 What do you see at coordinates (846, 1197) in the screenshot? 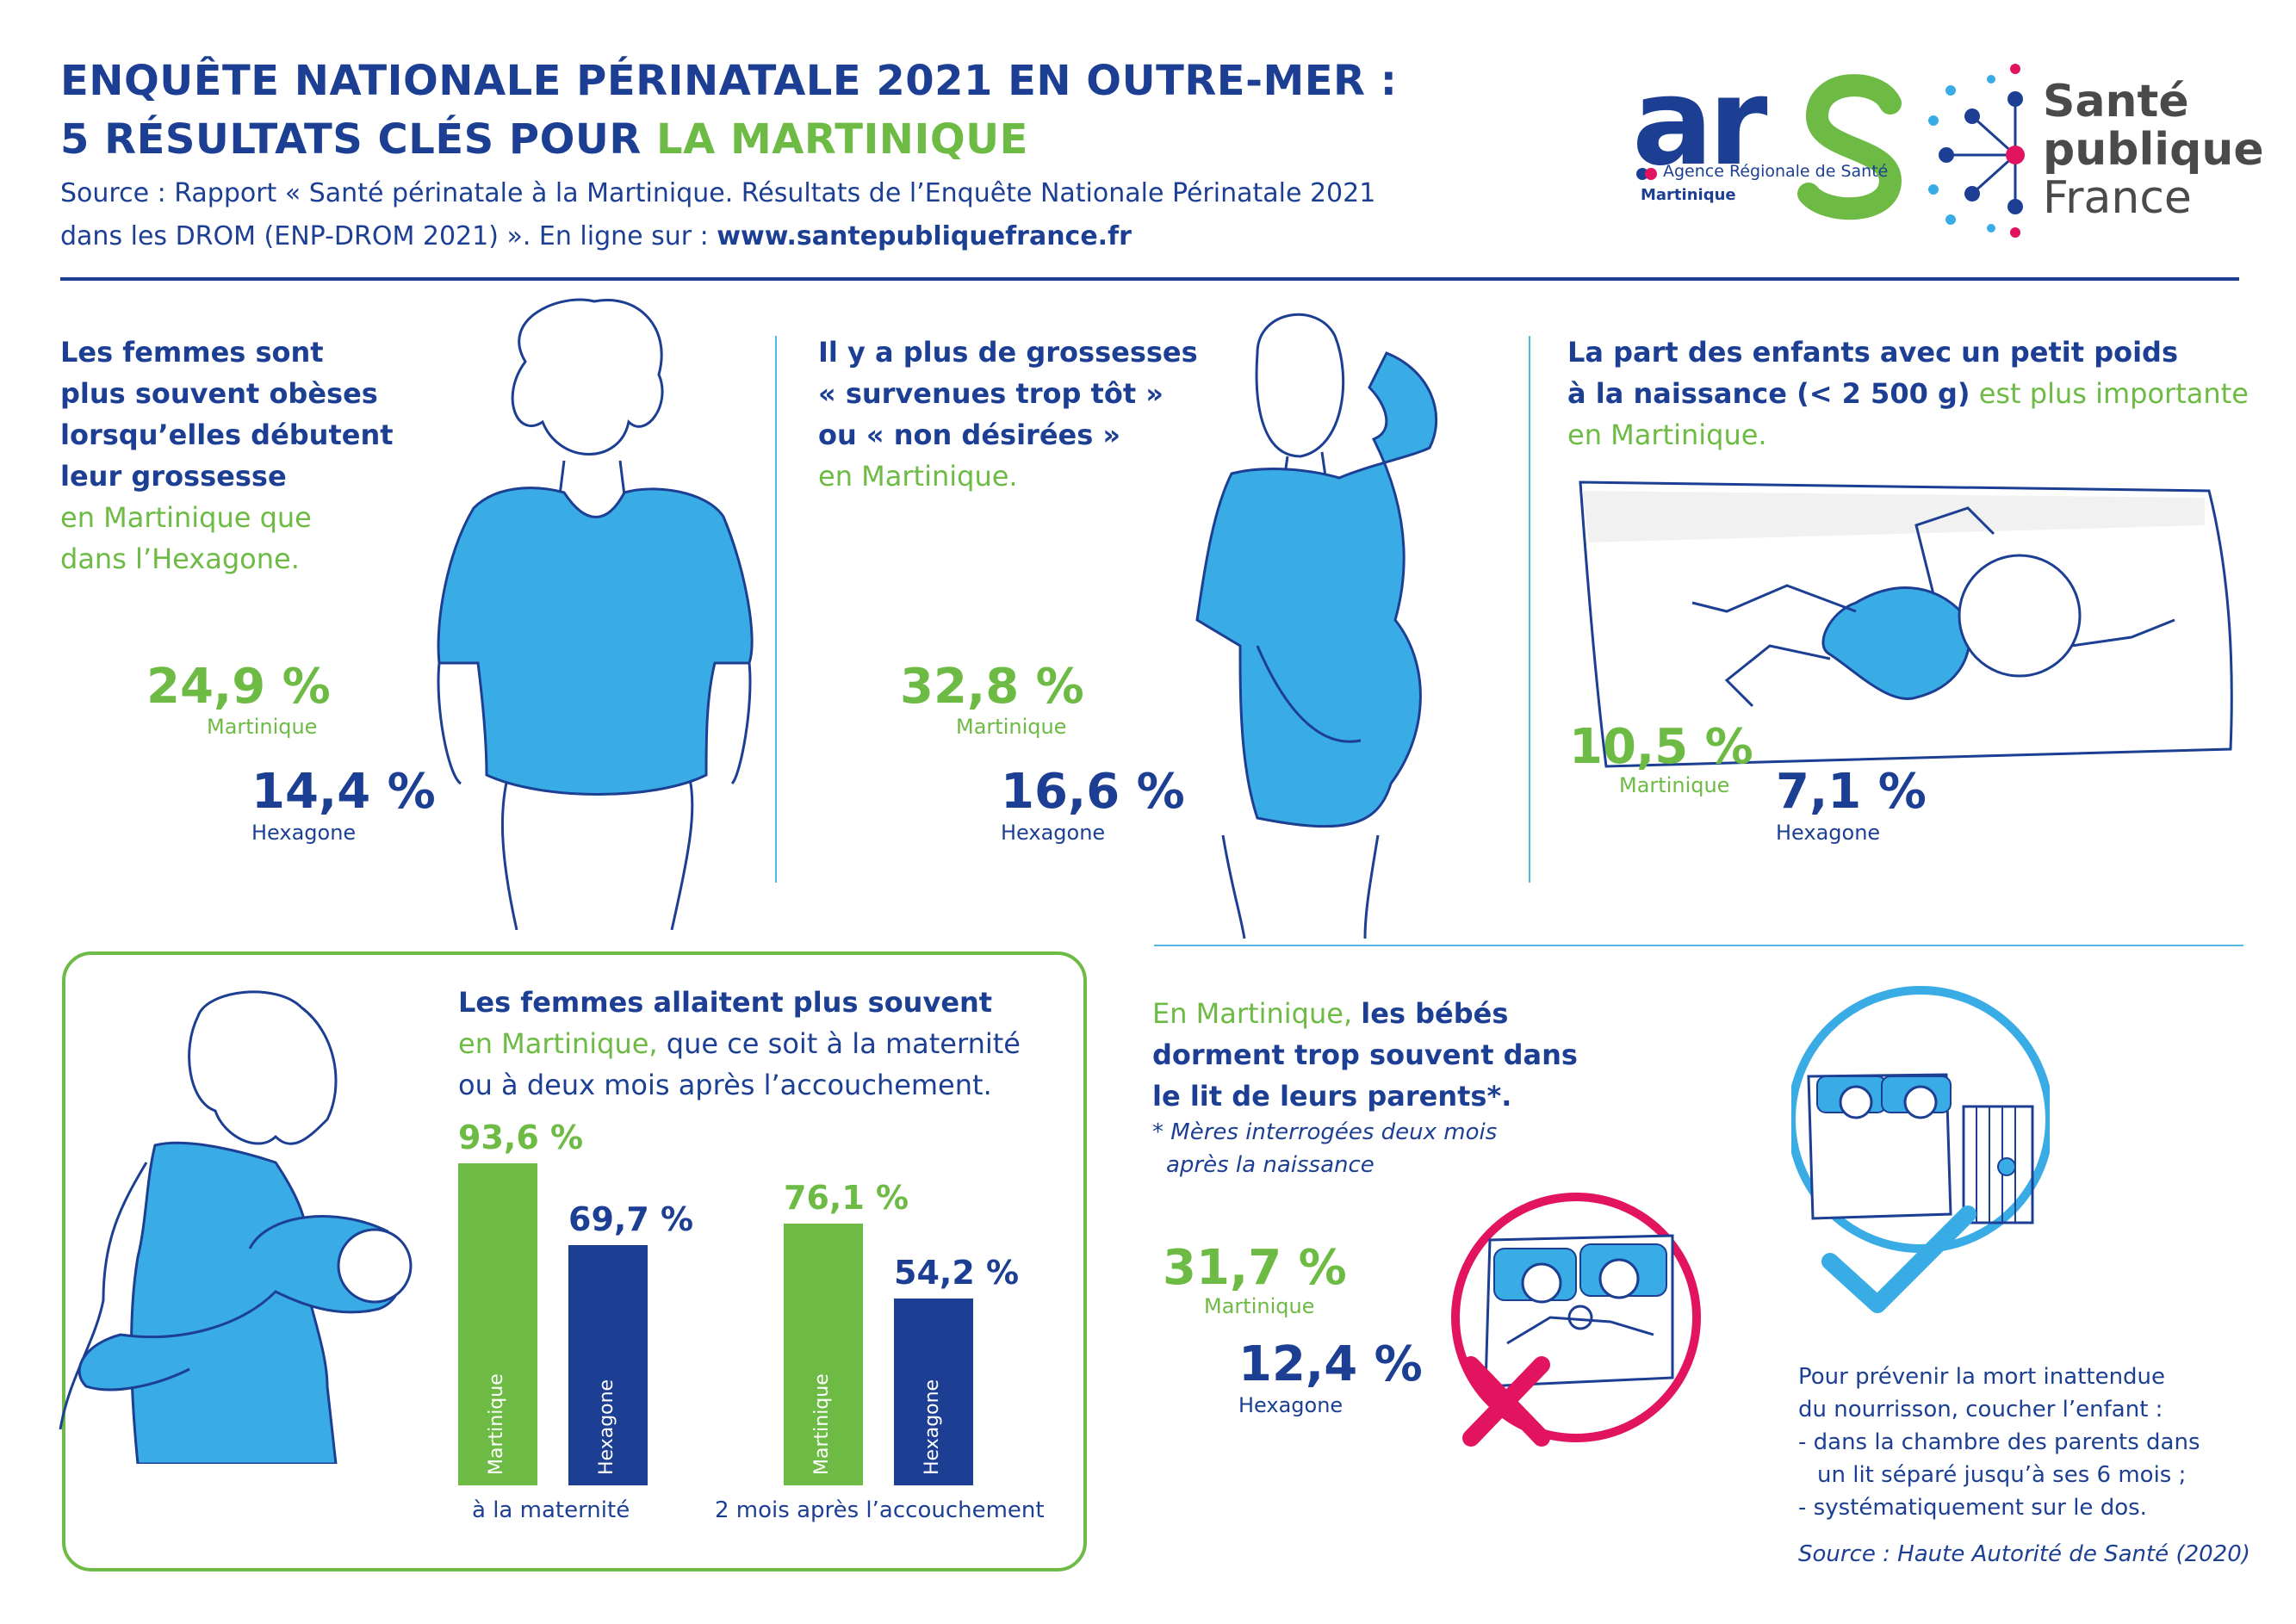
I see `bar-value-label-martinique-2: 76,1 %` at bounding box center [846, 1197].